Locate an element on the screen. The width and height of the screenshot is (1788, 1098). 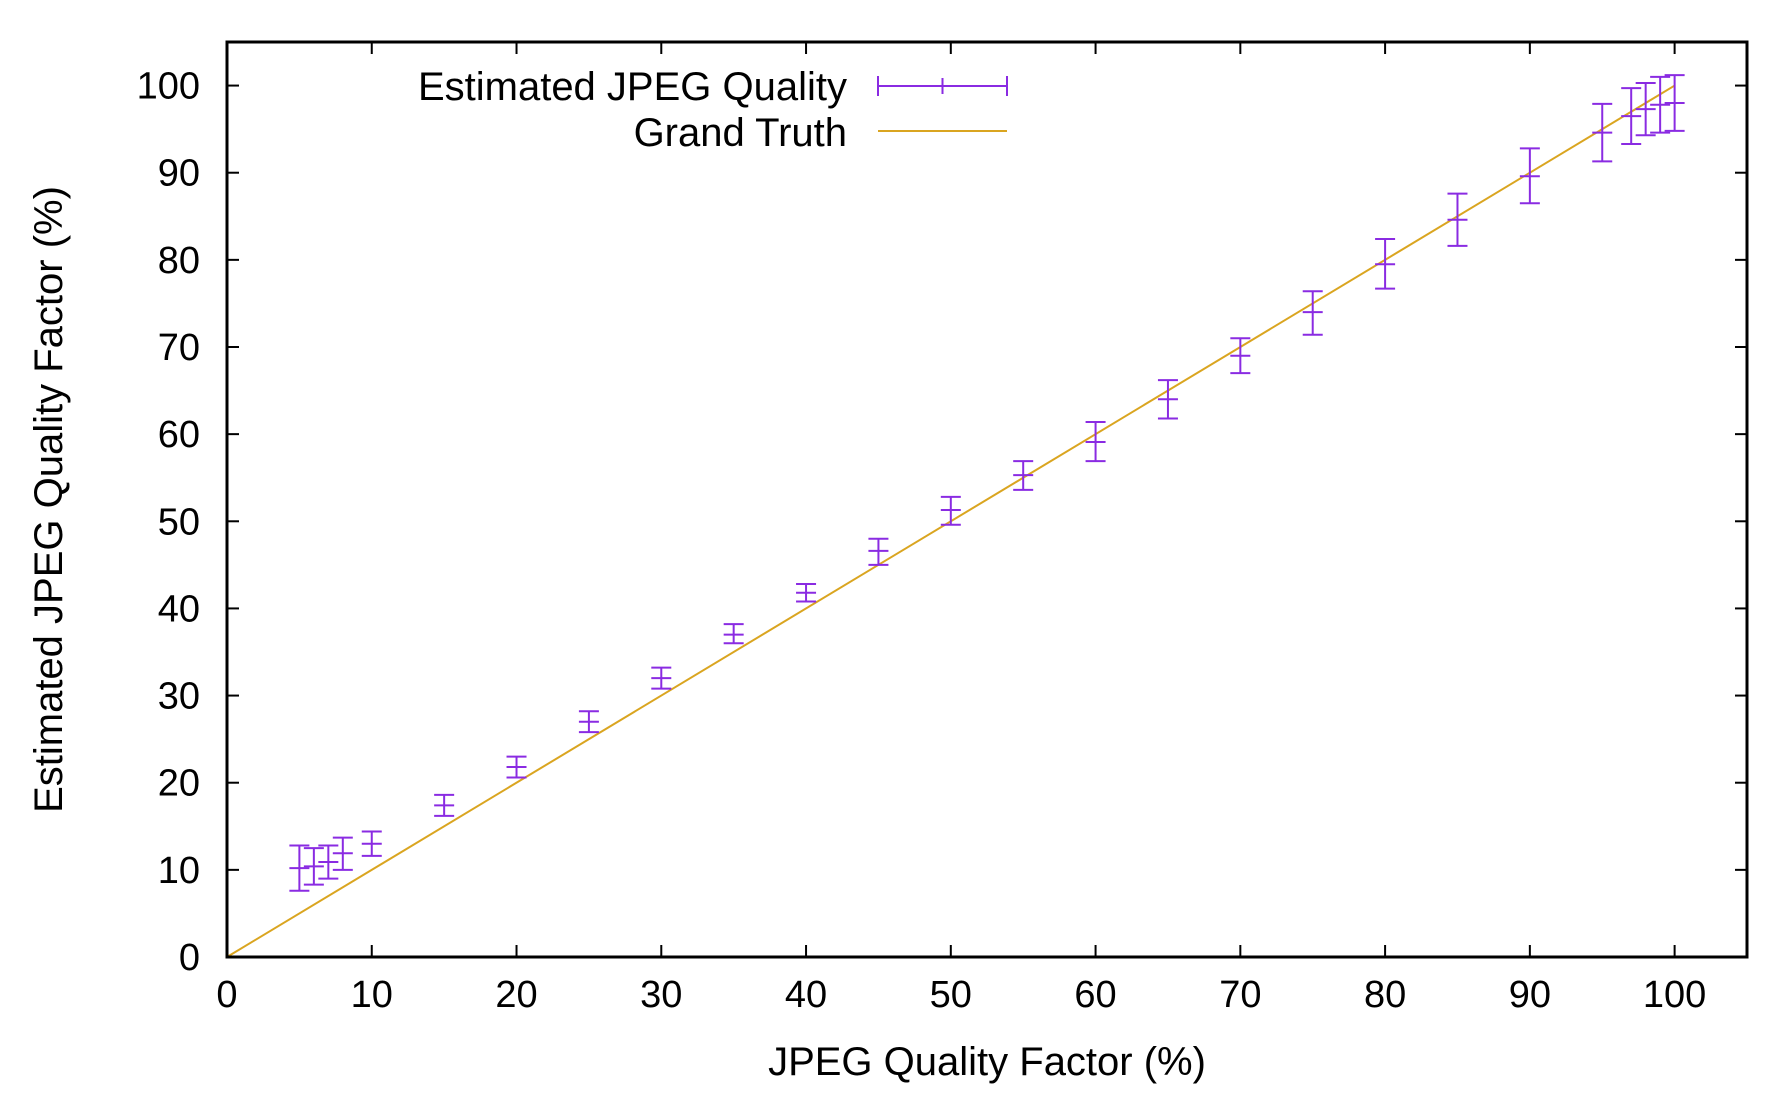
x-tick-label: 0 is located at coordinates (226, 995).